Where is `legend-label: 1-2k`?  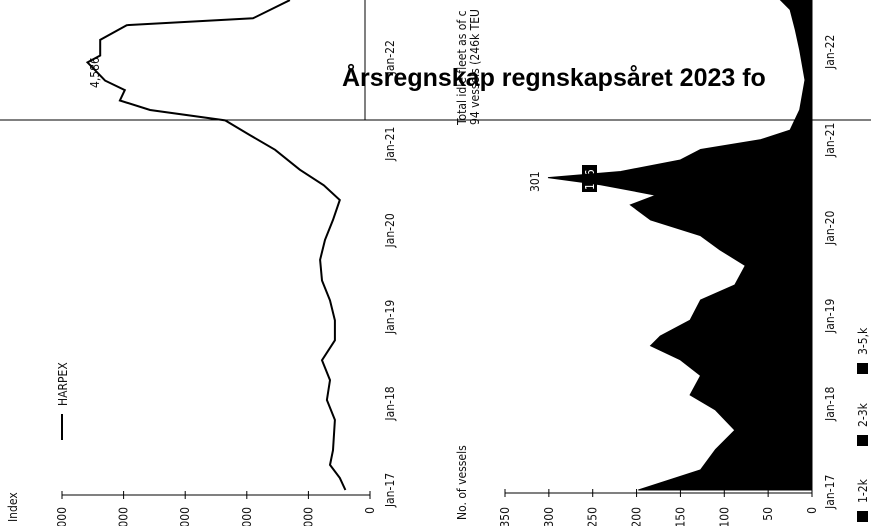
legend-label: 1-2k is located at coordinates (863, 490).